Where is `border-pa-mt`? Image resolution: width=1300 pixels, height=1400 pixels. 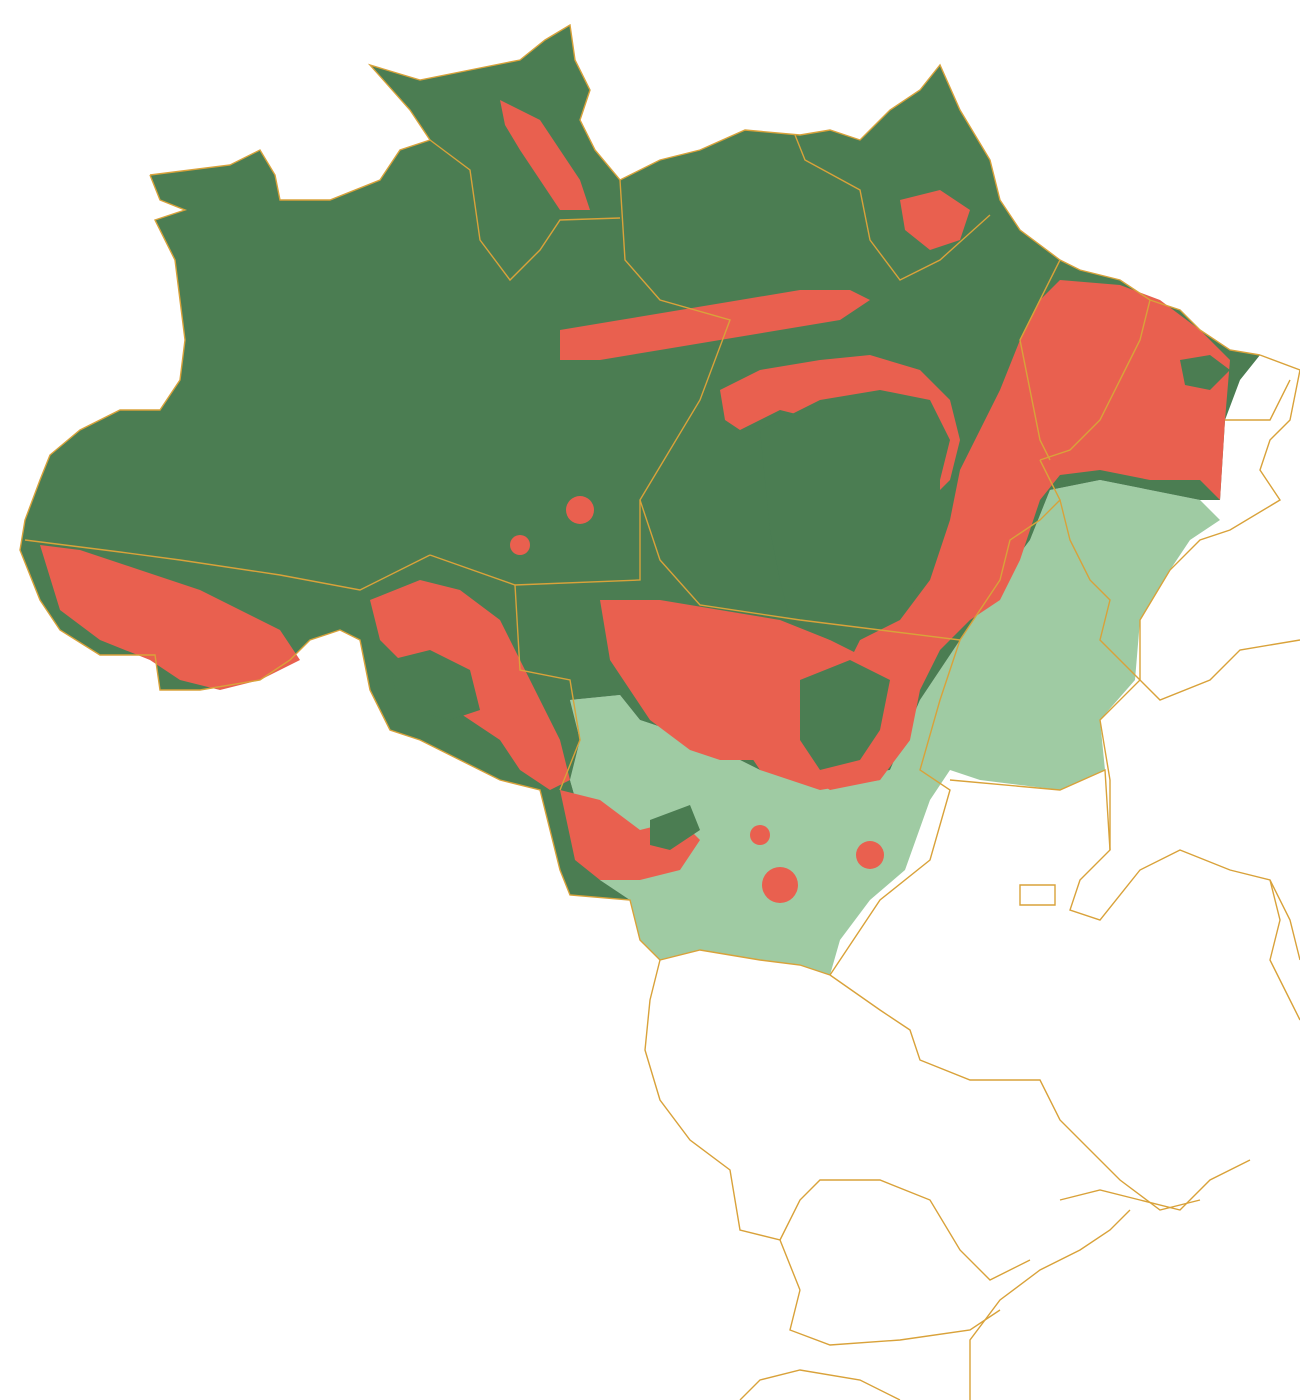
border-pa-mt is located at coordinates (800, 570).